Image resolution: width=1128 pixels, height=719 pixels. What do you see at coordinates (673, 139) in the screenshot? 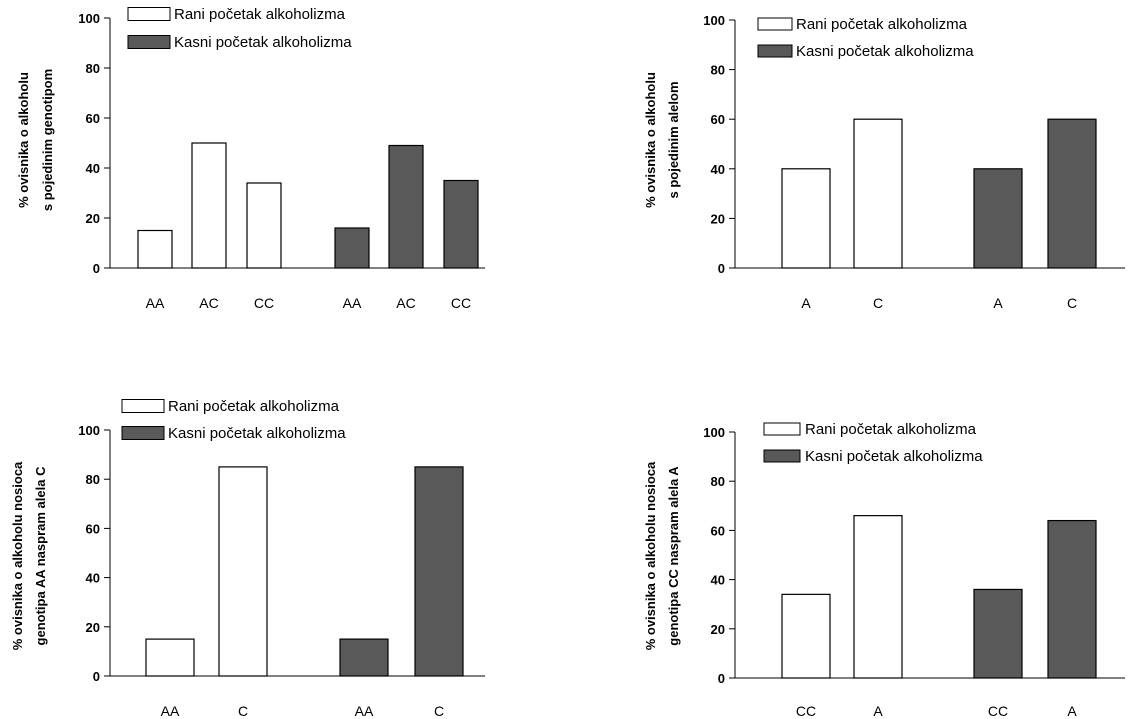
I see `y-axis-label: s pojedinim alelom` at bounding box center [673, 139].